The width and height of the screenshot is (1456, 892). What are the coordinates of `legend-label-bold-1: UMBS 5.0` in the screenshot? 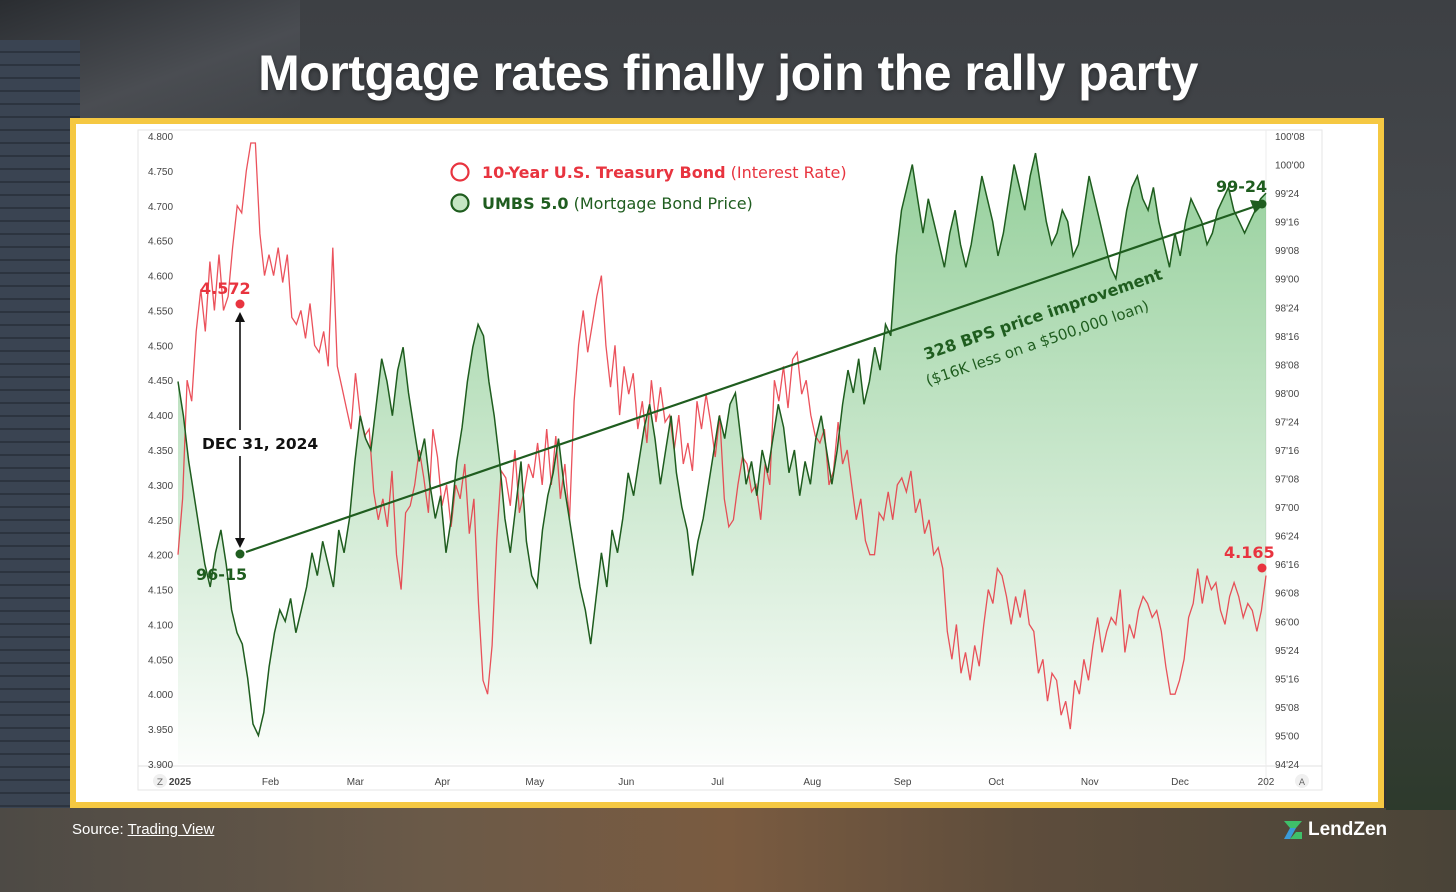 It's located at (525, 203).